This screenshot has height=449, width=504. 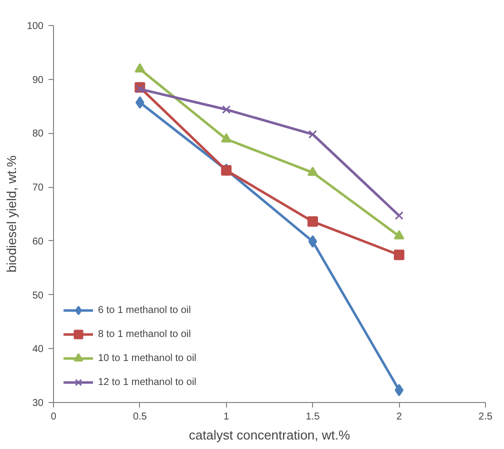 I want to click on y-tick-label: 60, so click(x=38, y=242).